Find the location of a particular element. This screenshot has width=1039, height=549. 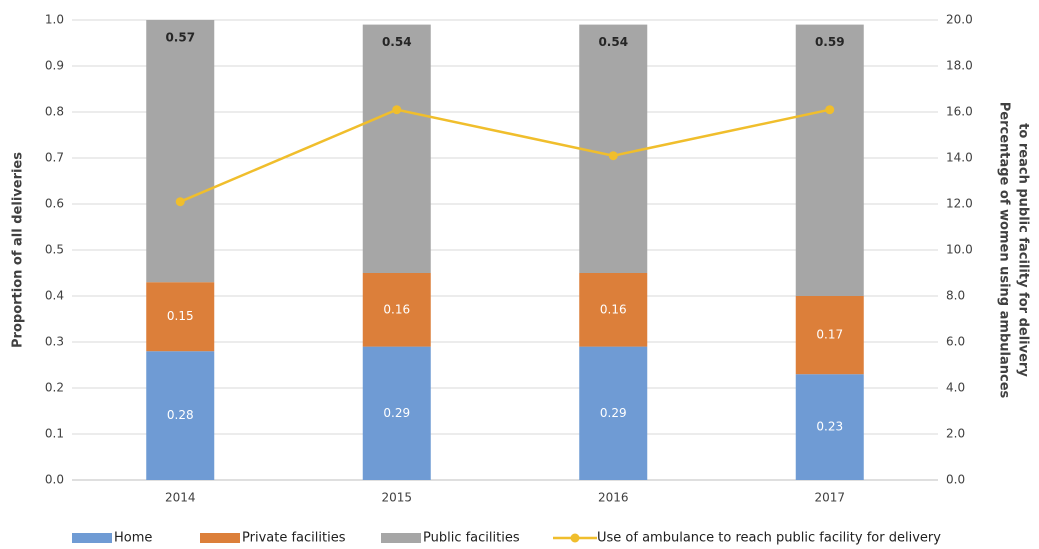

y2-tick-label: 16.0 is located at coordinates (959, 112).